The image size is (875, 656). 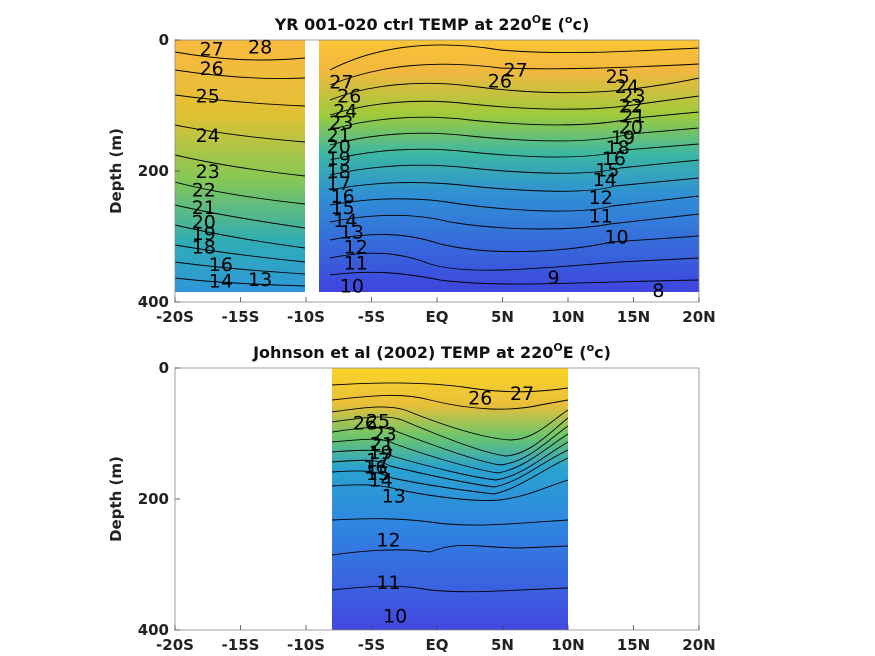 I want to click on panel-1-south-field, so click(x=240, y=166).